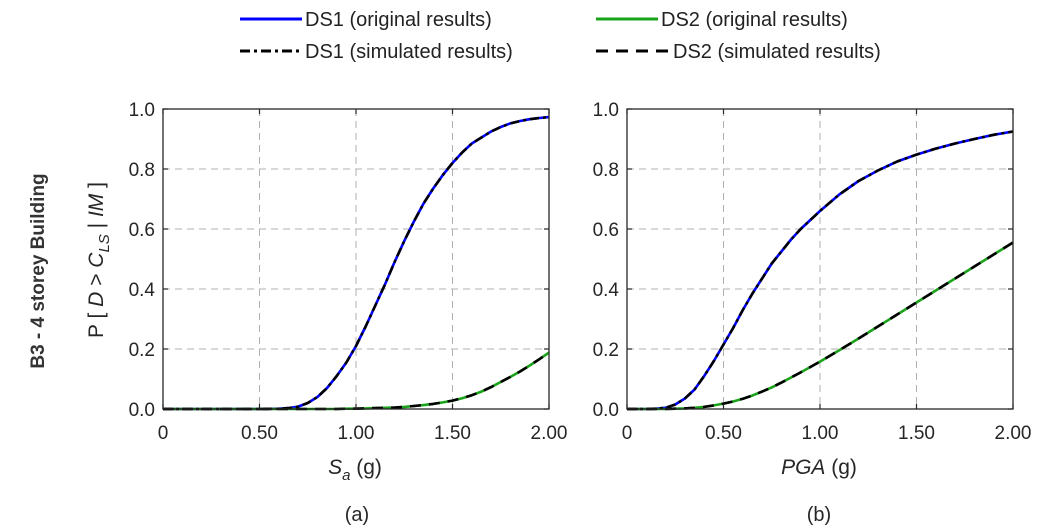  What do you see at coordinates (819, 515) in the screenshot?
I see `panel-b-sublabel: (b)` at bounding box center [819, 515].